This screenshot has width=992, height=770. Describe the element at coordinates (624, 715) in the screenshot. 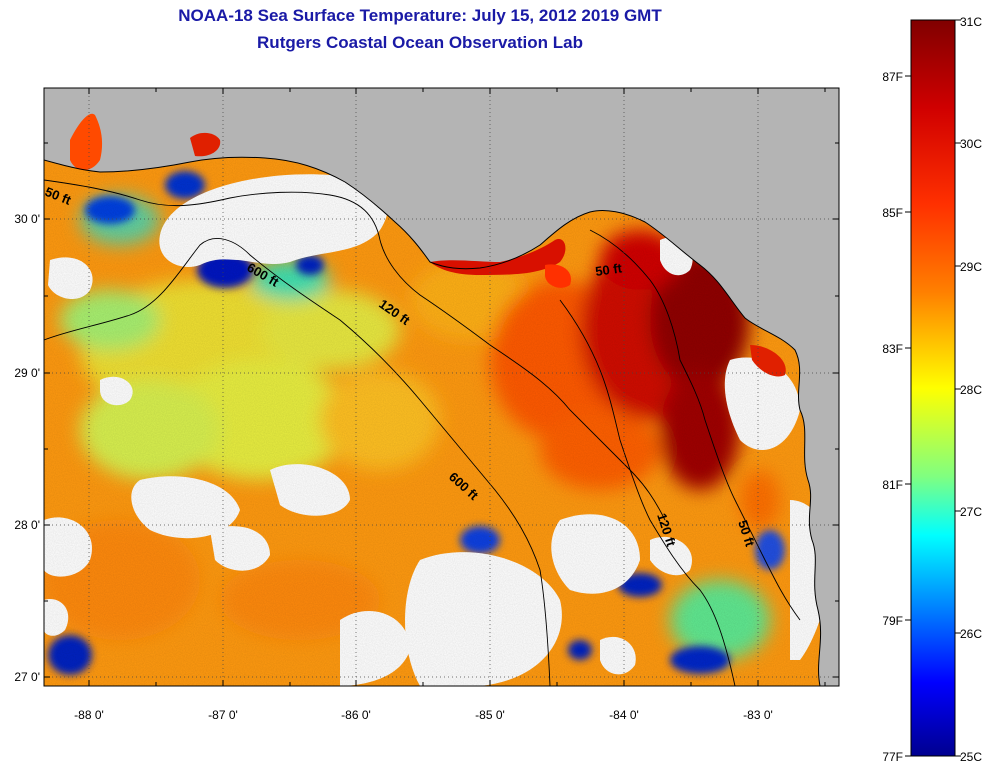

I see `lon-label-84: -84 0'` at that location.